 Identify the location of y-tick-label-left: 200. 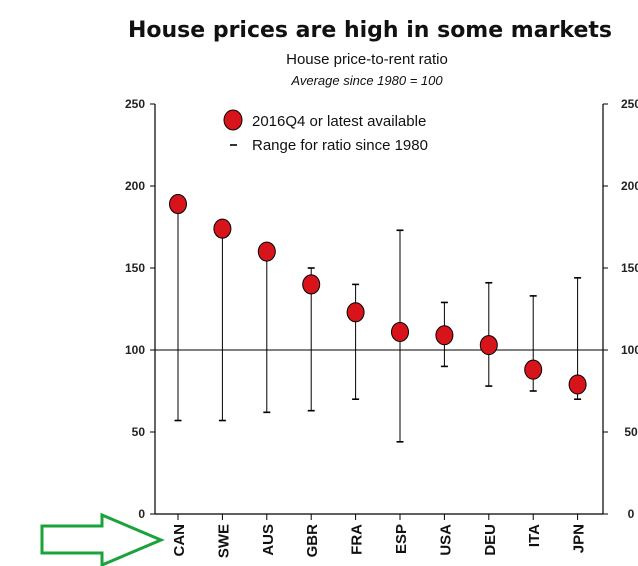
(135, 186).